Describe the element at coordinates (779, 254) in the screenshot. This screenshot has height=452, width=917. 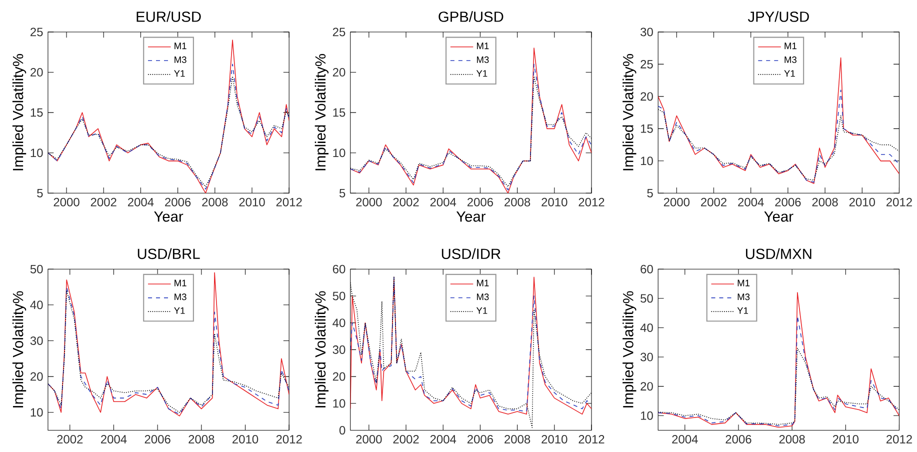
I see `chart-title: USD/MXN` at that location.